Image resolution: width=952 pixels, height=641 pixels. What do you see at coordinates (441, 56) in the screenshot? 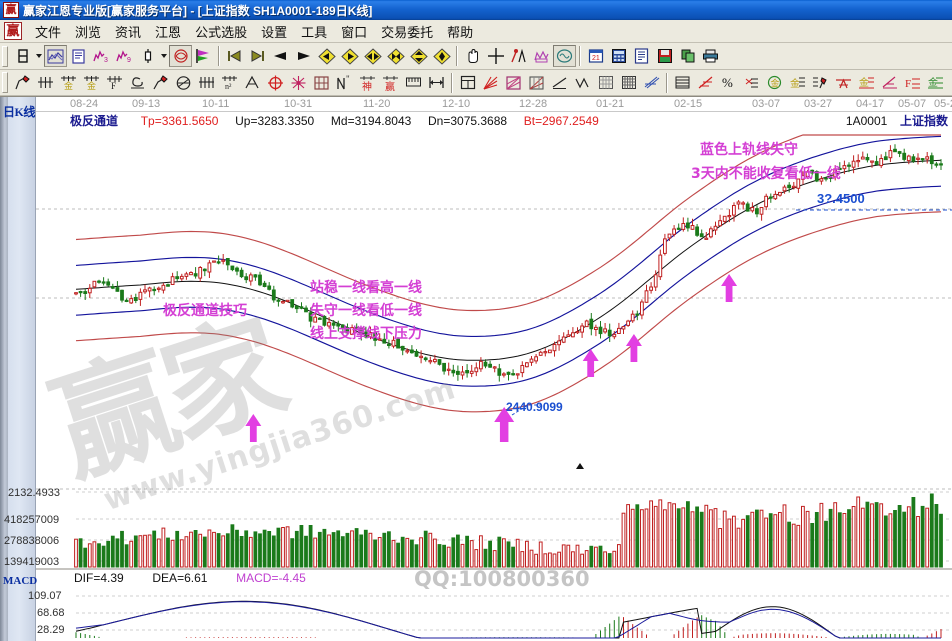
I see `fit-icon` at bounding box center [441, 56].